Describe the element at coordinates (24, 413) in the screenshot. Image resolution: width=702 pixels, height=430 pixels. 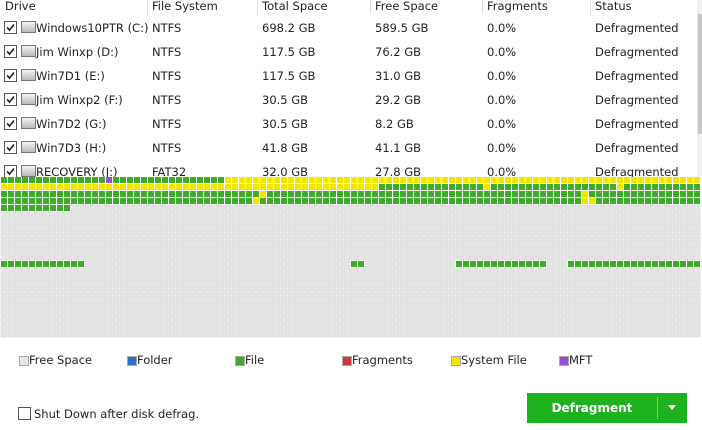
I see `shutdown-checkbox` at that location.